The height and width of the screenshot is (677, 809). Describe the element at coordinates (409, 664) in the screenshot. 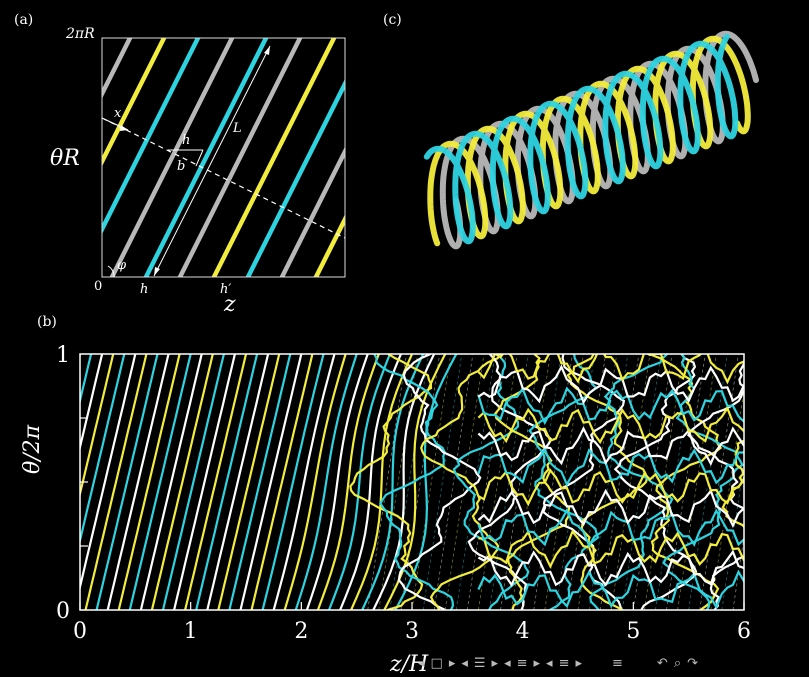

I see `panel-b-x-label: z/H` at that location.